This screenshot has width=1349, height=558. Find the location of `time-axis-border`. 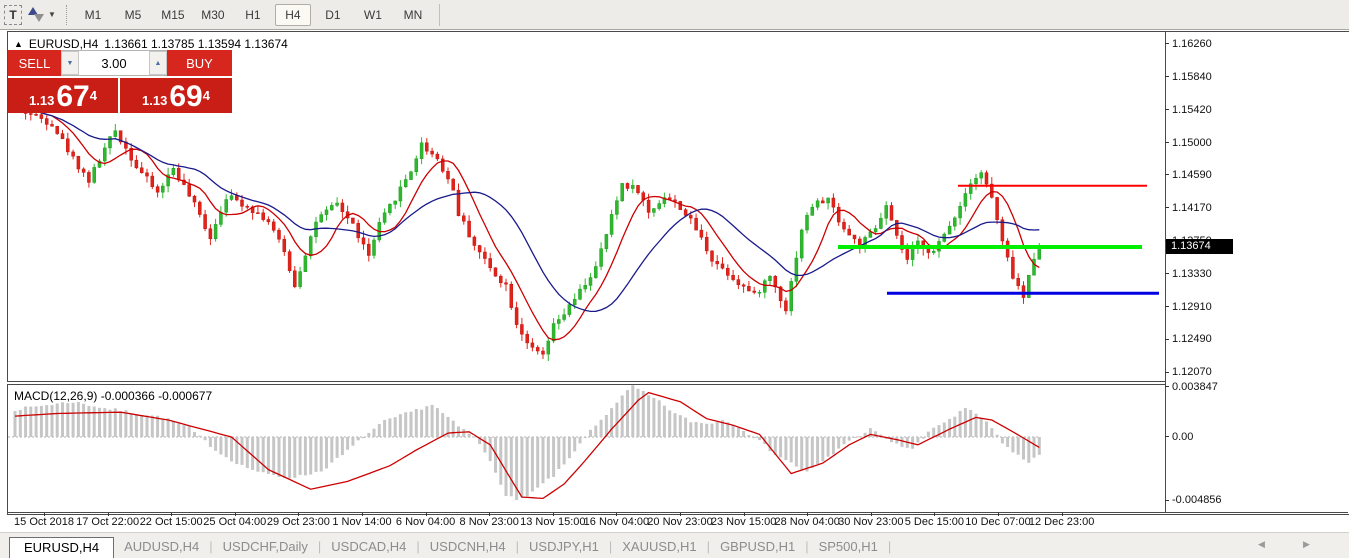

time-axis-border is located at coordinates (677, 512).